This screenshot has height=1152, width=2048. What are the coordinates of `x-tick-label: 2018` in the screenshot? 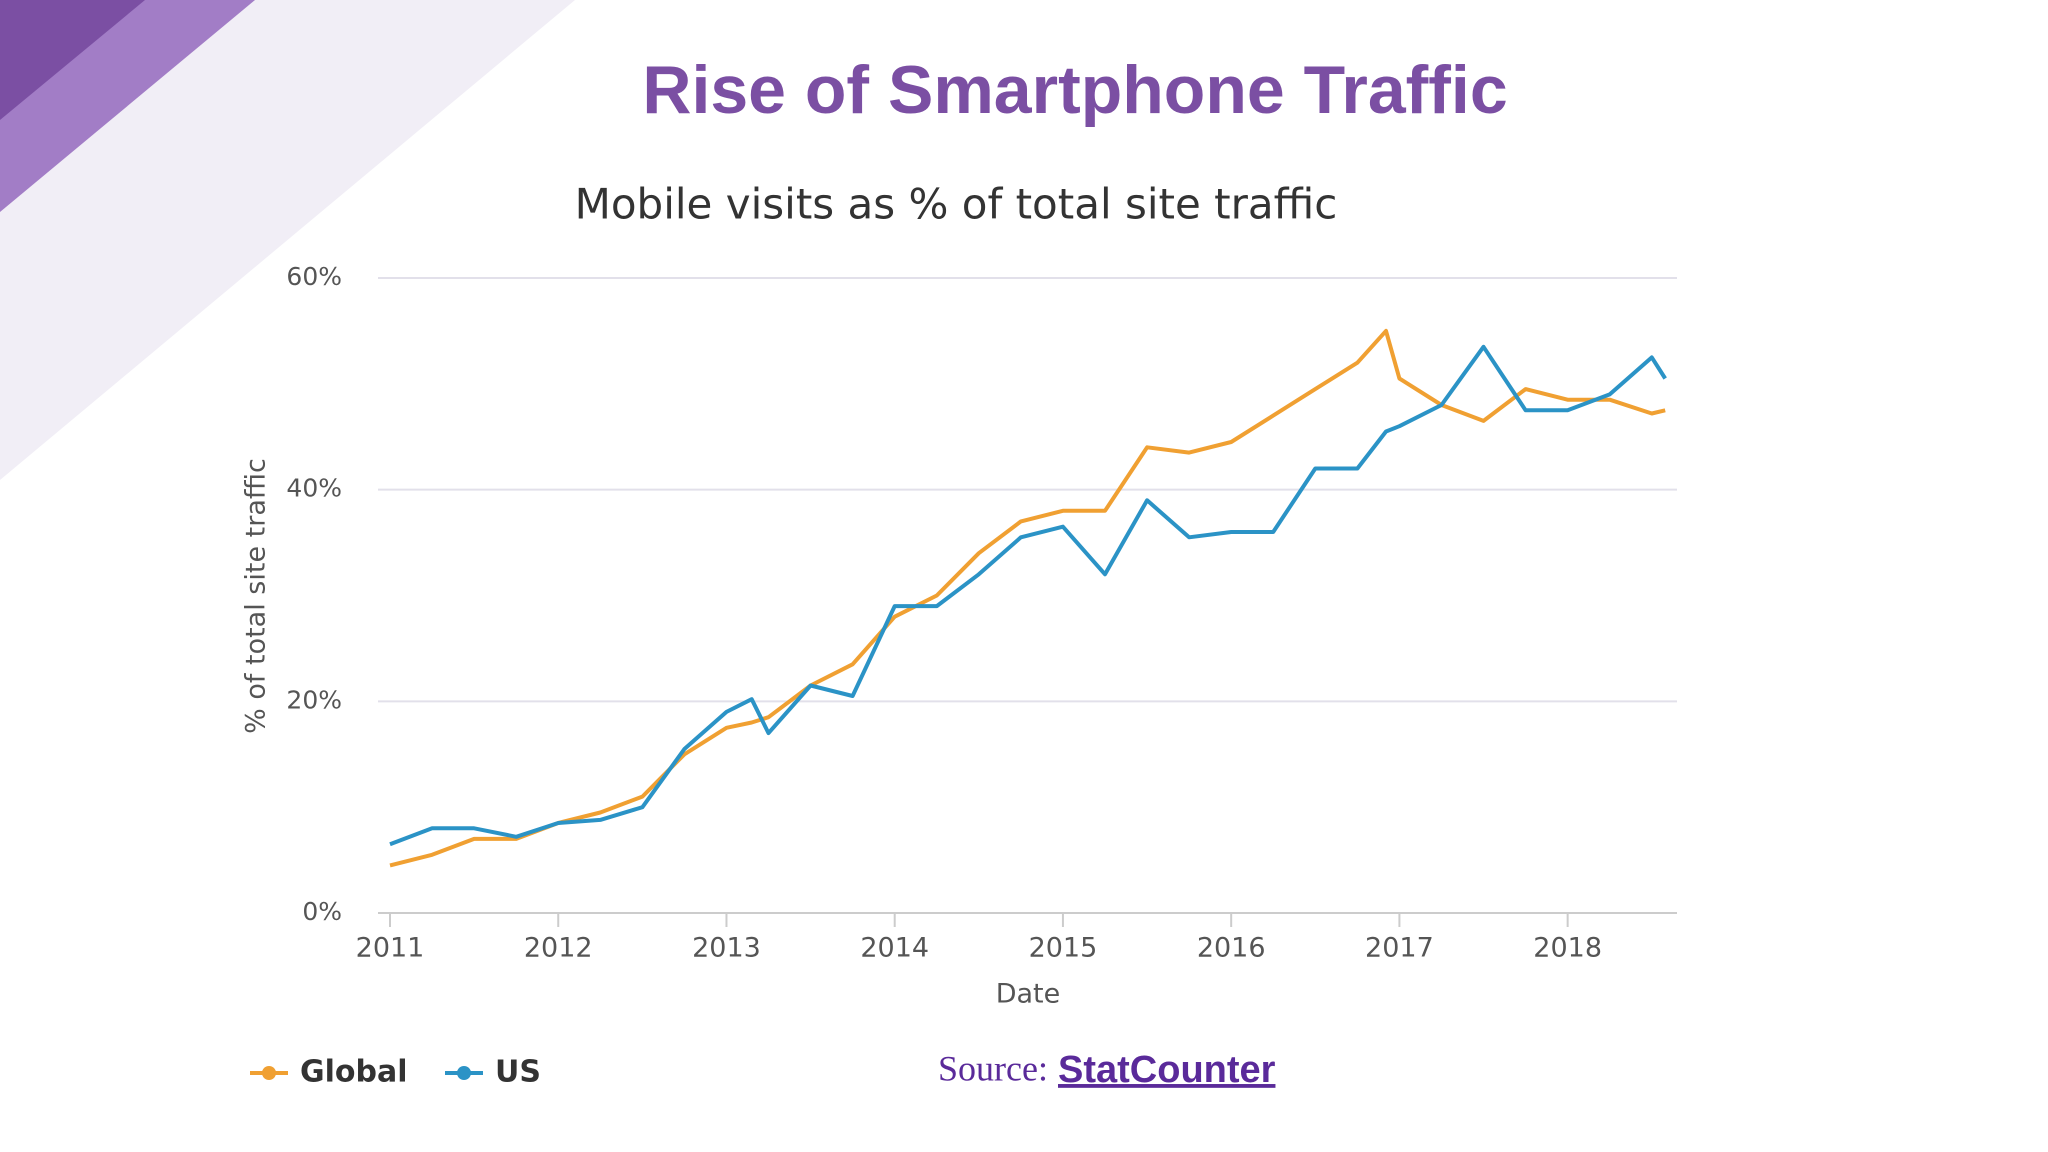 It's located at (1567, 948).